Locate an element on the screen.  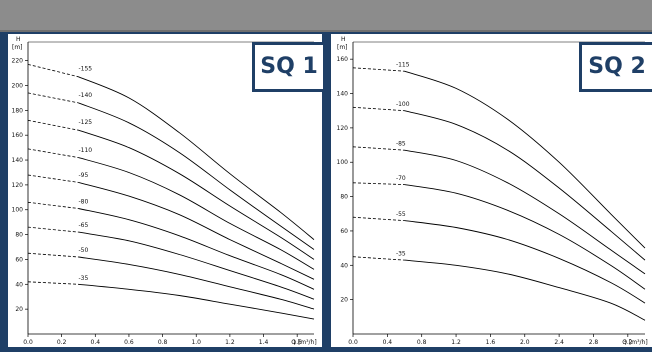
sq1-series-4-label: -95 is located at coordinates (83, 175).